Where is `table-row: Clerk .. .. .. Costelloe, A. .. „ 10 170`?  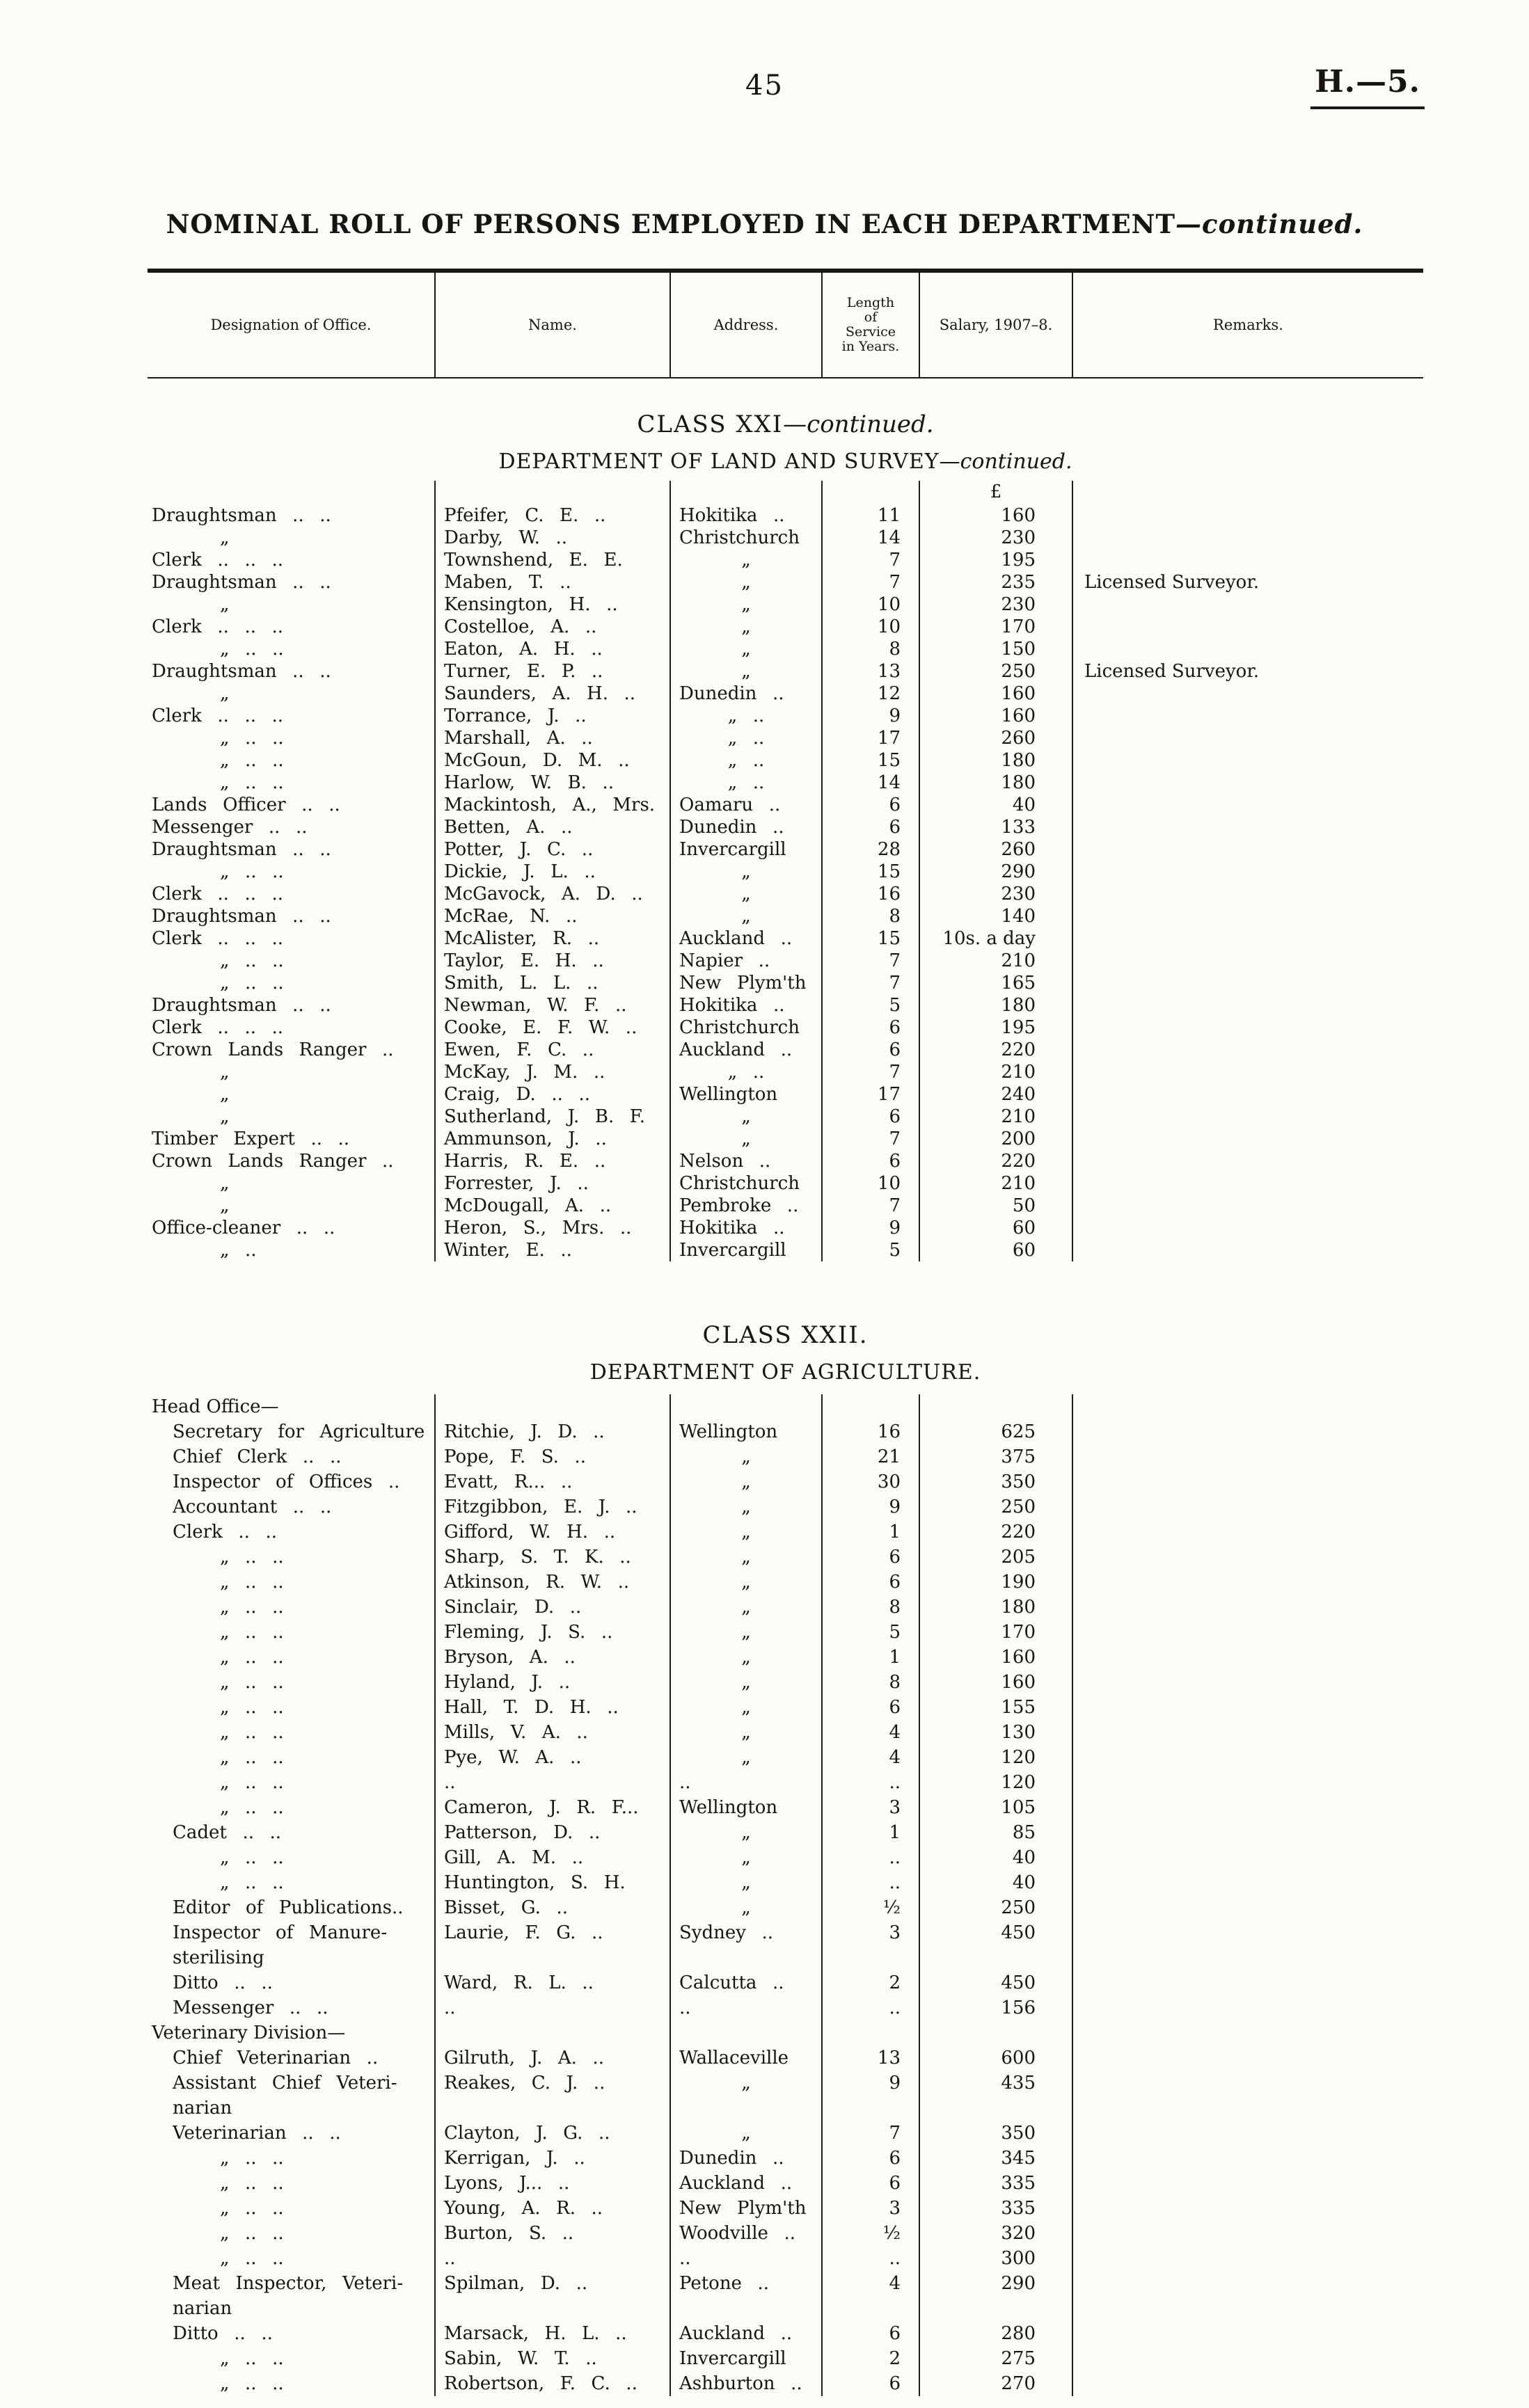 table-row: Clerk .. .. .. Costelloe, A. .. „ 10 170 is located at coordinates (785, 627).